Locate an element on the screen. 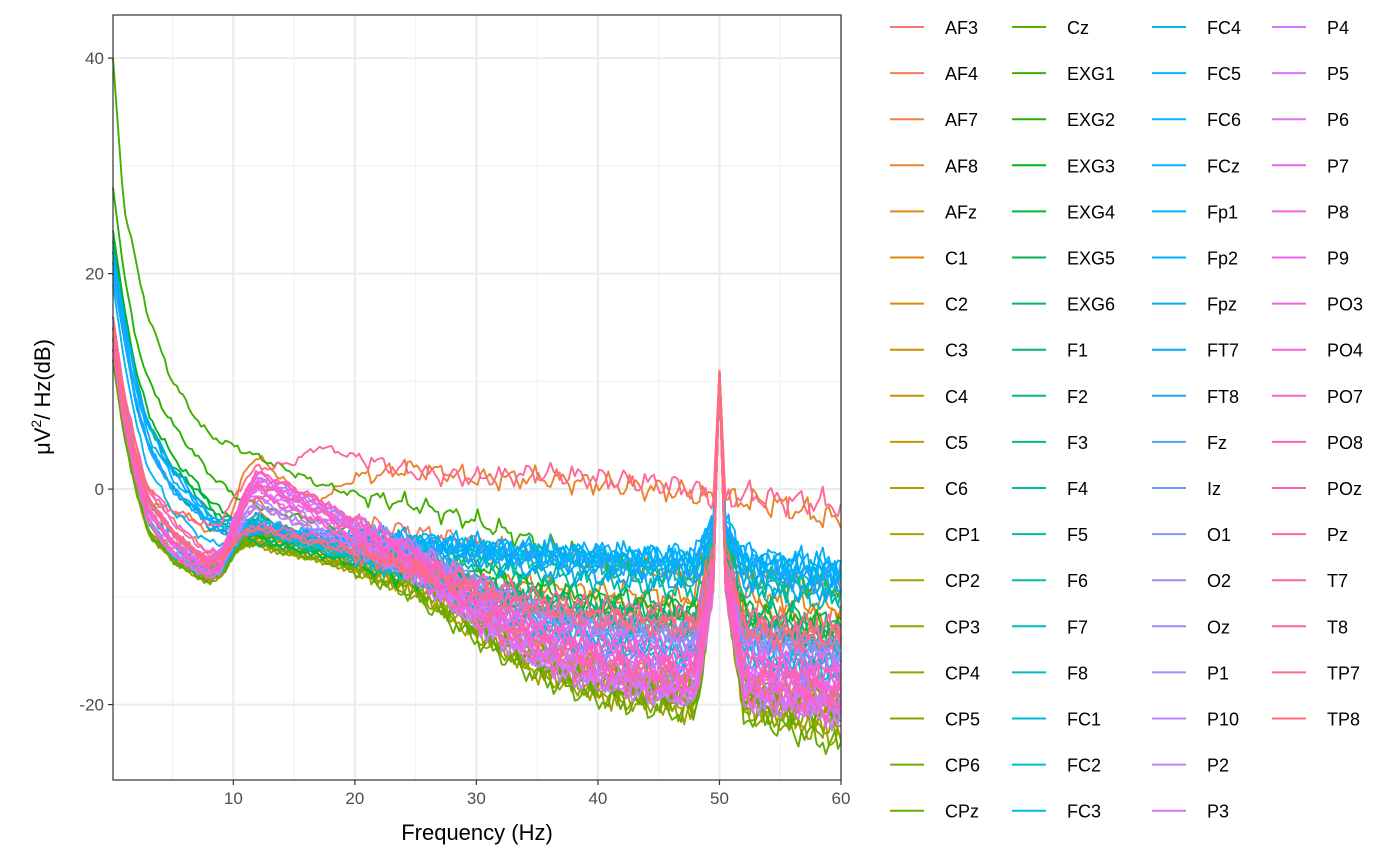 Image resolution: width=1400 pixels, height=865 pixels. legend-item-PO7: PO7 is located at coordinates (1317, 397).